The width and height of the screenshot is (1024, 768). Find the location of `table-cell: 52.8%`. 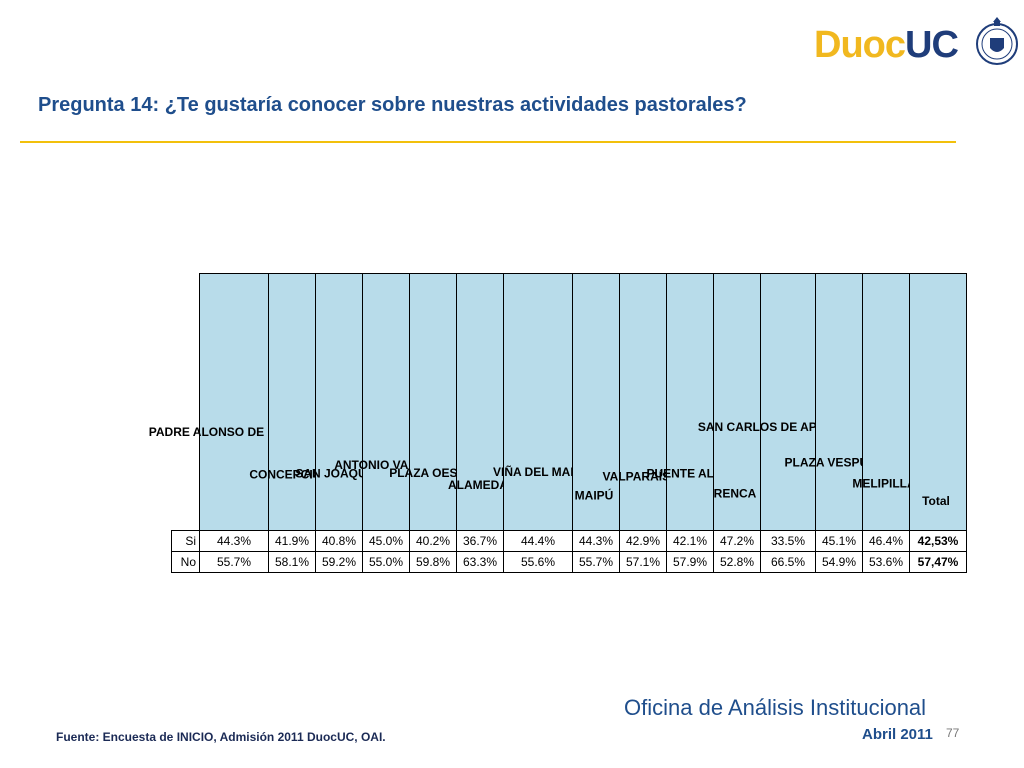

table-cell: 52.8% is located at coordinates (737, 562).